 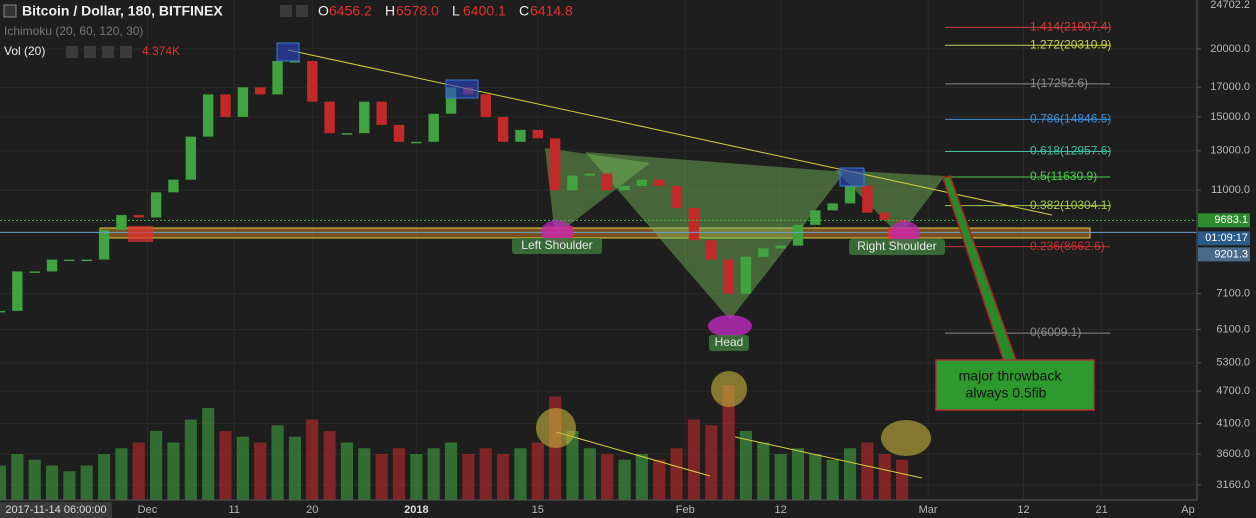 I want to click on price-tag, so click(x=1224, y=254).